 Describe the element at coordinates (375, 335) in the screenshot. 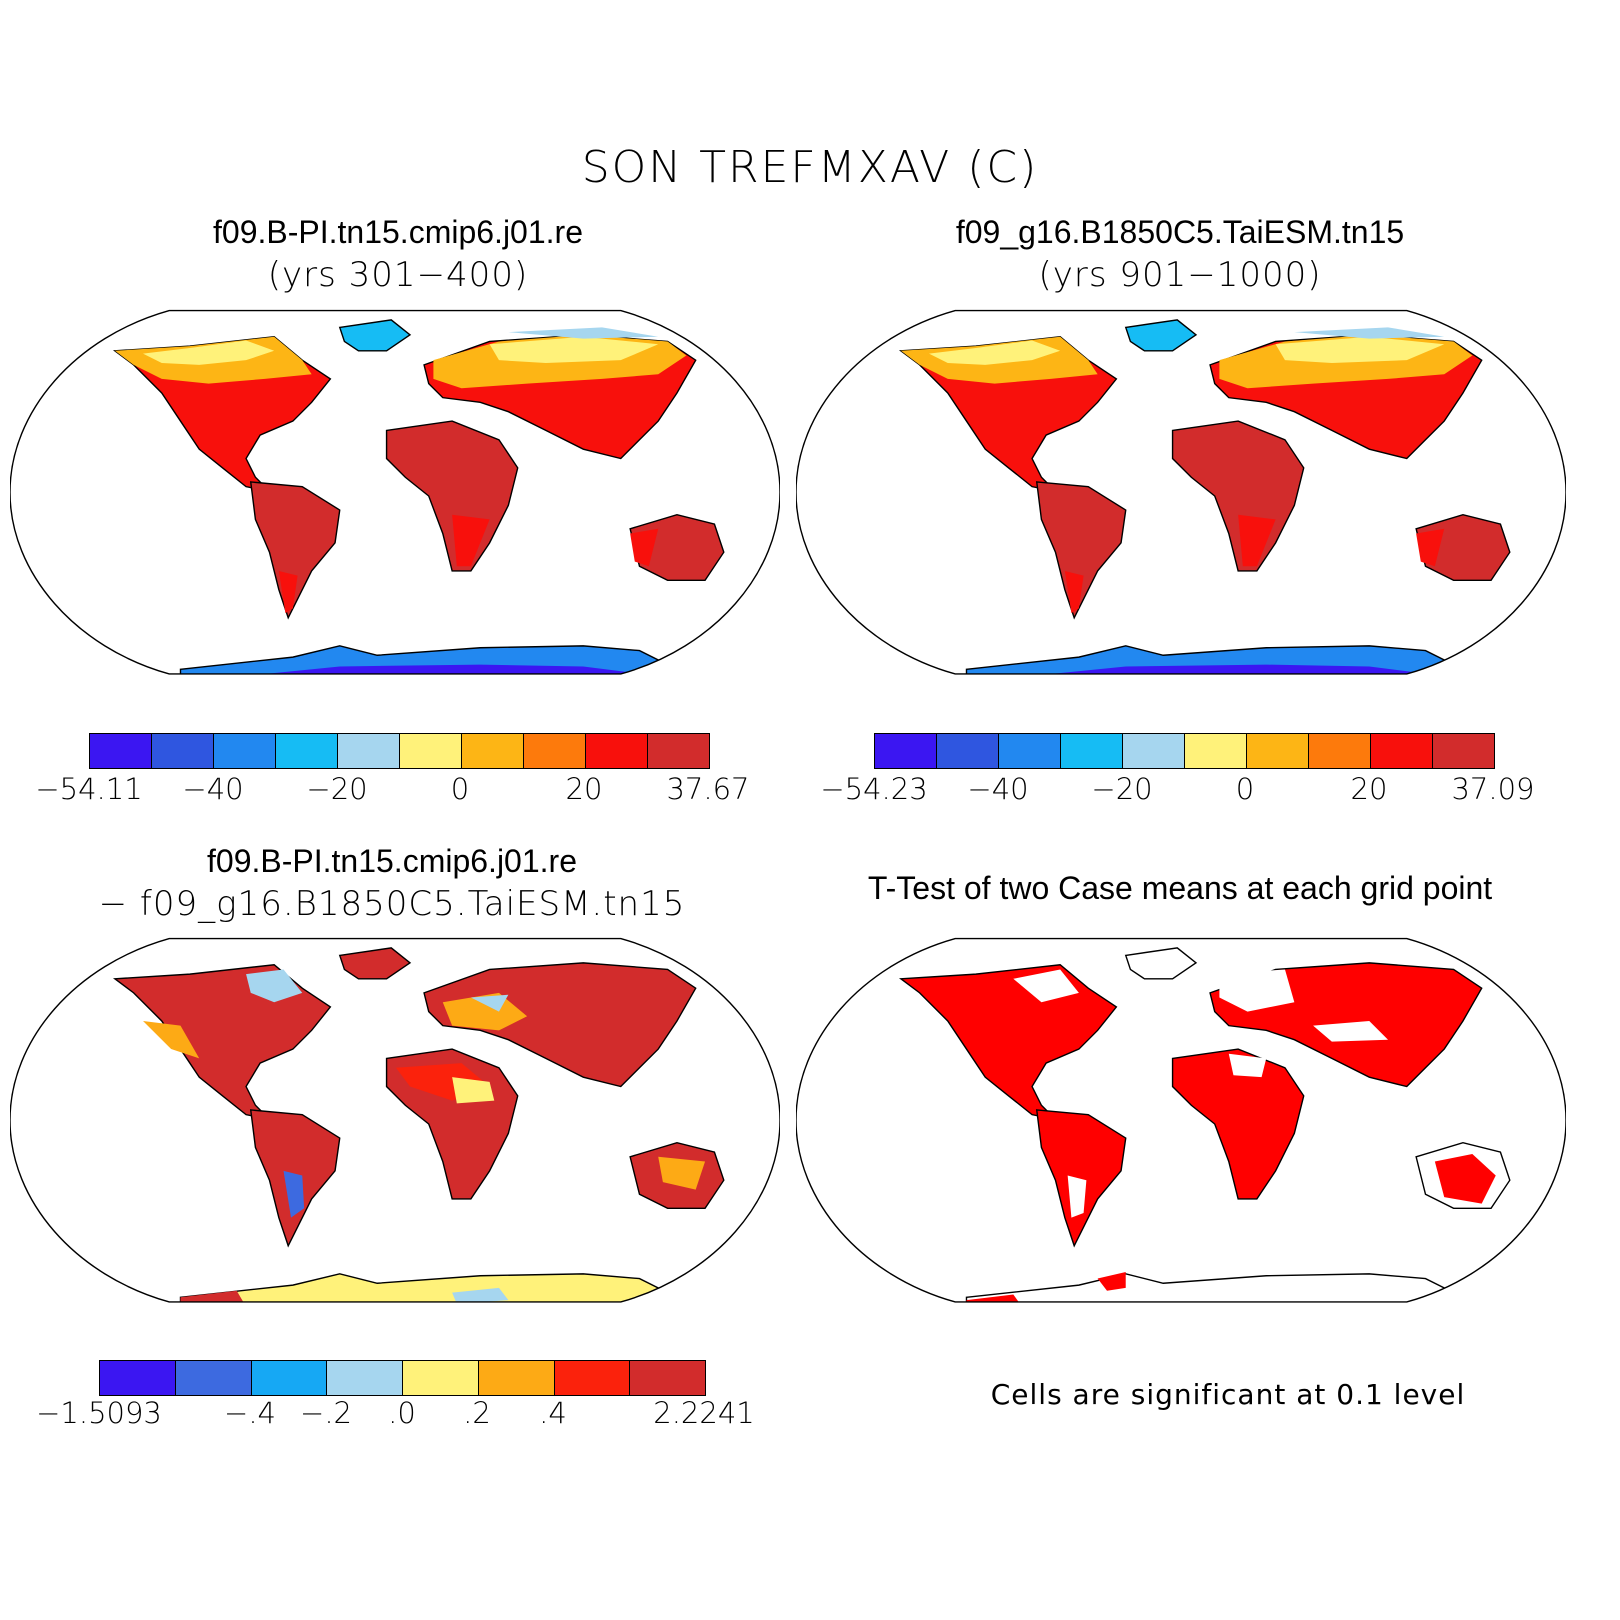

I see `greenland` at that location.